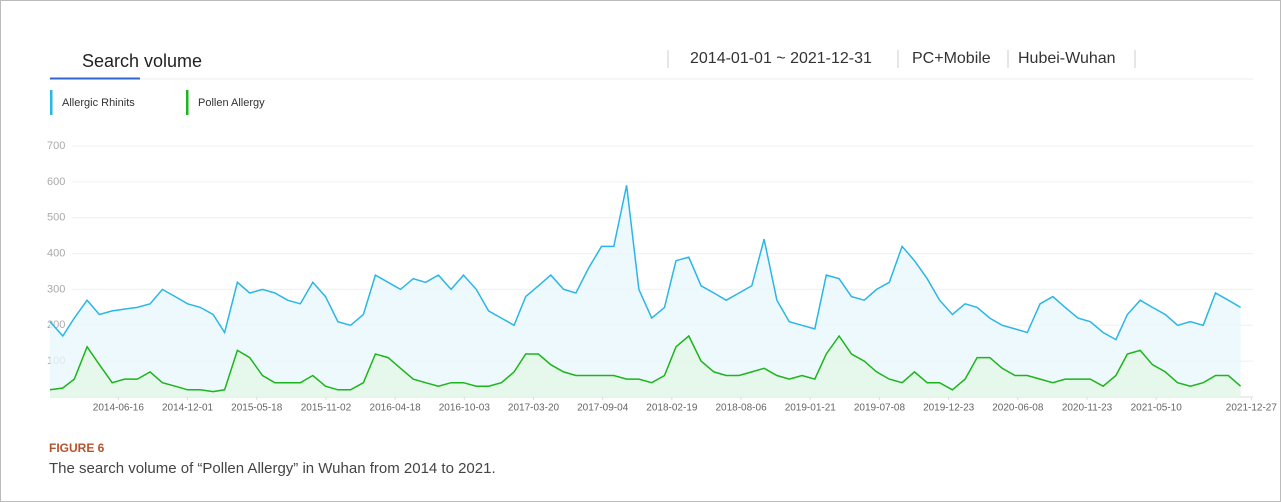  I want to click on x-tick-label: 2016-10-03, so click(465, 408).